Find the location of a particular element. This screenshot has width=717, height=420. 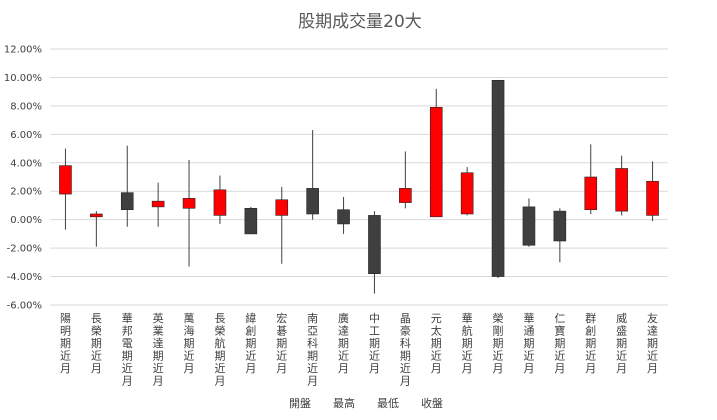

y-tick-label: -2.00% is located at coordinates (24, 249).